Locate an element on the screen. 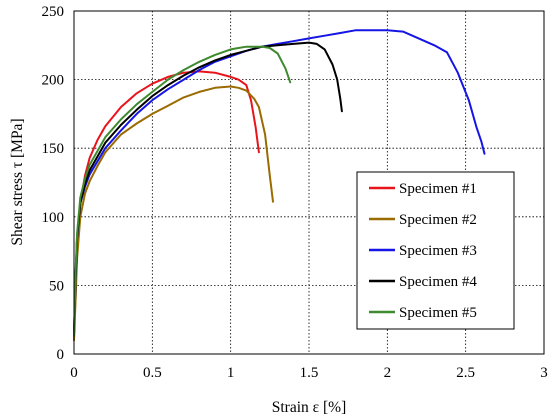 This screenshot has height=419, width=550. y-tick-label: 200 is located at coordinates (53, 81).